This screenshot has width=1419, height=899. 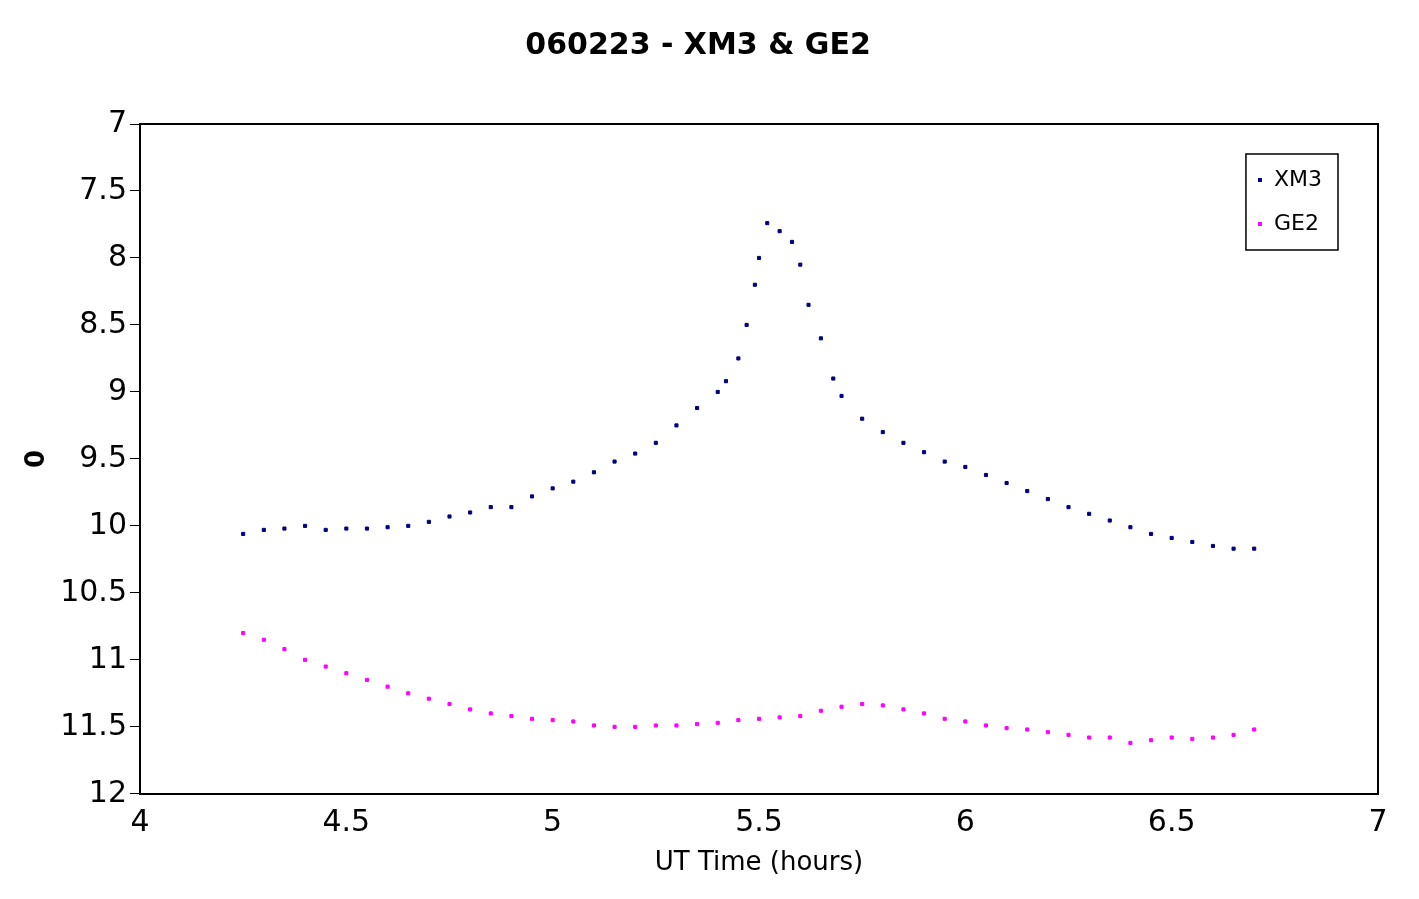 I want to click on y-tick-label: 12, so click(x=107, y=791).